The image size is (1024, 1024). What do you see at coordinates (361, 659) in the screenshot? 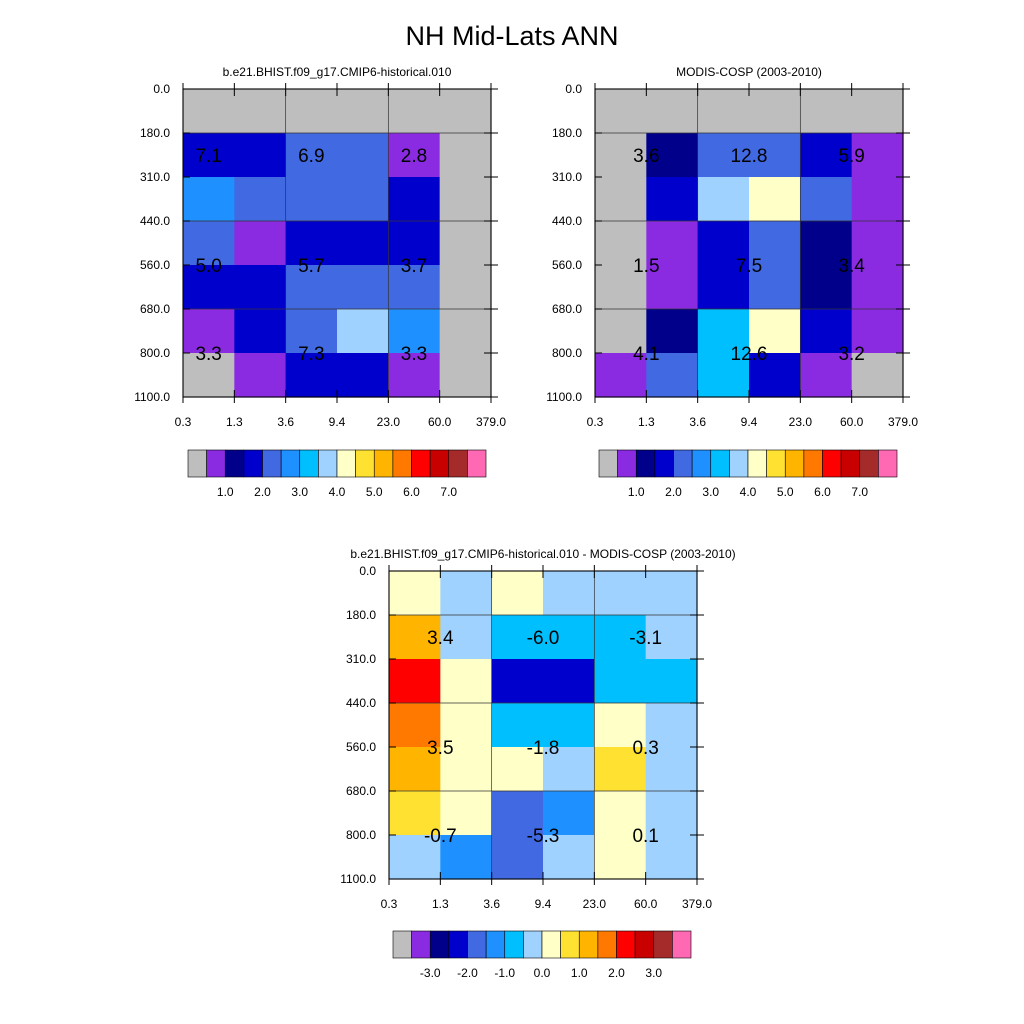
I see `y-tick-label: 310.0` at bounding box center [361, 659].